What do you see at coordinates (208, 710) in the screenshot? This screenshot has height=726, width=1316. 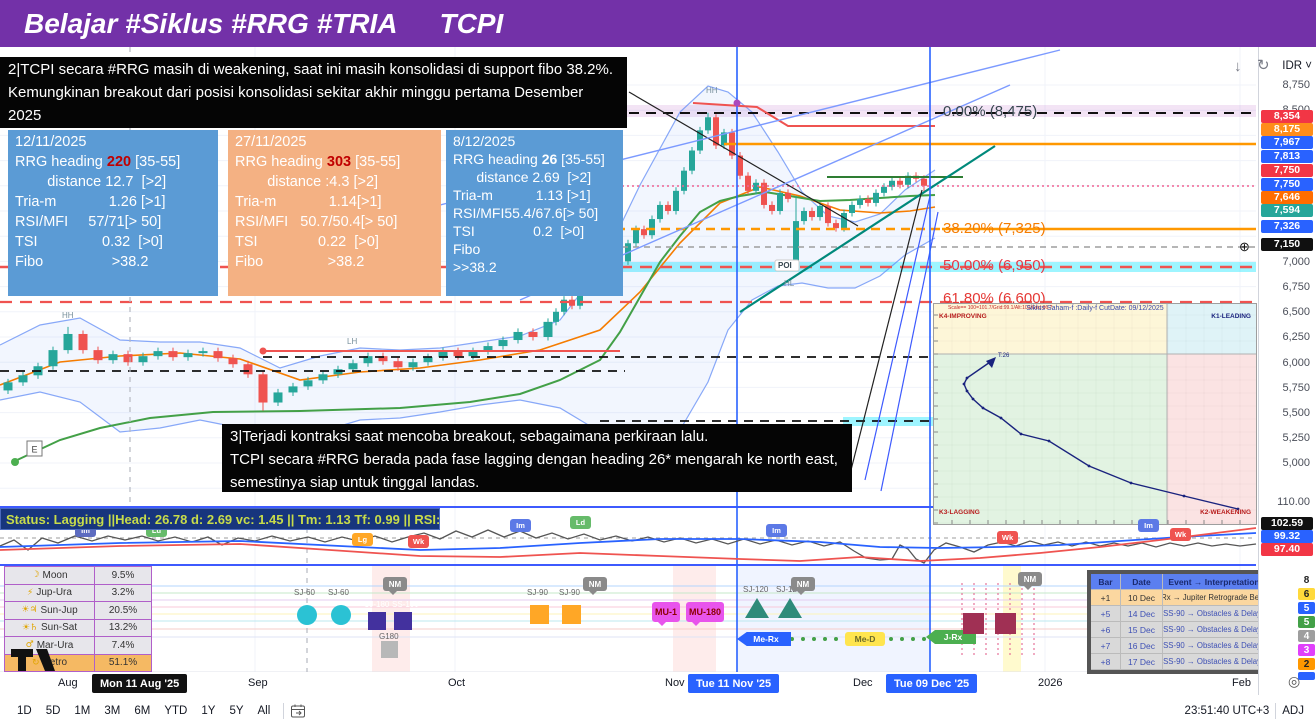 I see `range-button-1y: 1Y` at bounding box center [208, 710].